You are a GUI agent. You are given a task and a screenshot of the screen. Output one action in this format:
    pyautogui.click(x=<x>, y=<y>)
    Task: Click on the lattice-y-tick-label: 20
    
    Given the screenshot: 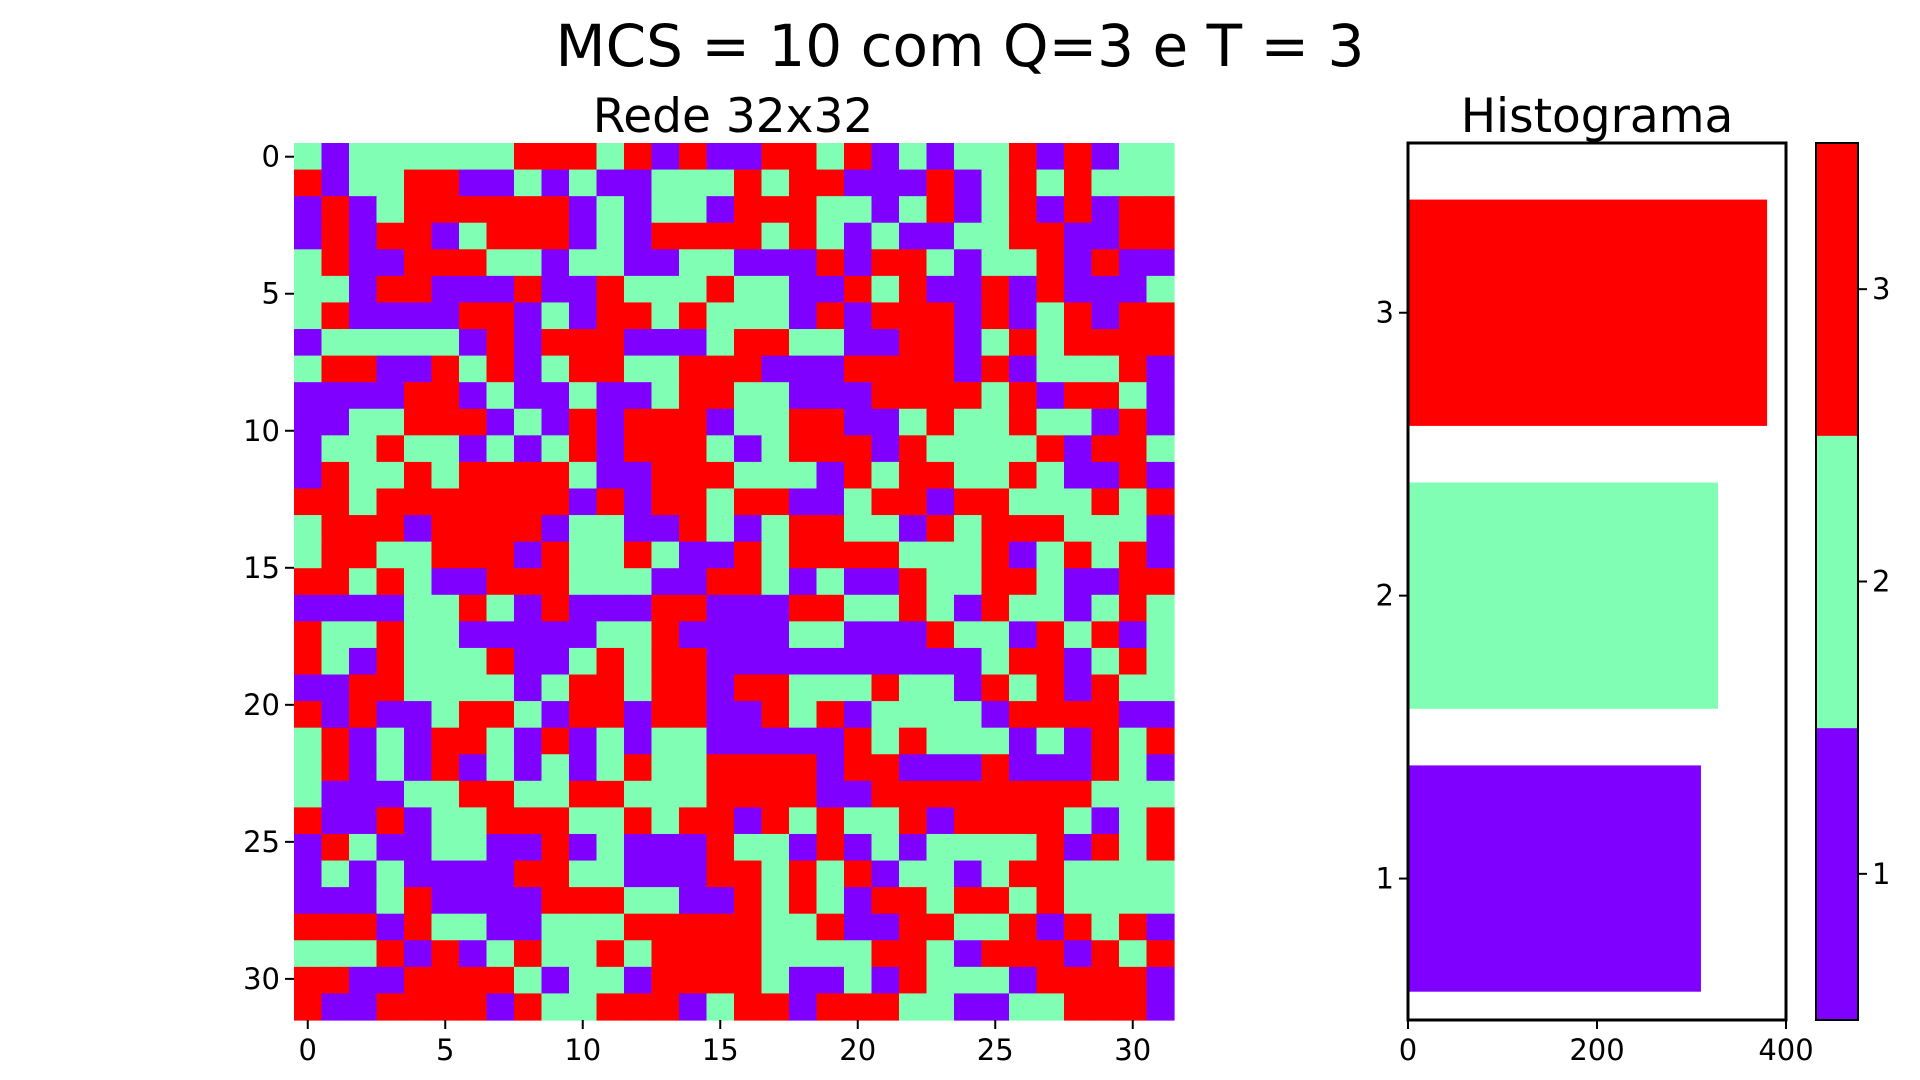 What is the action you would take?
    pyautogui.click(x=261, y=705)
    